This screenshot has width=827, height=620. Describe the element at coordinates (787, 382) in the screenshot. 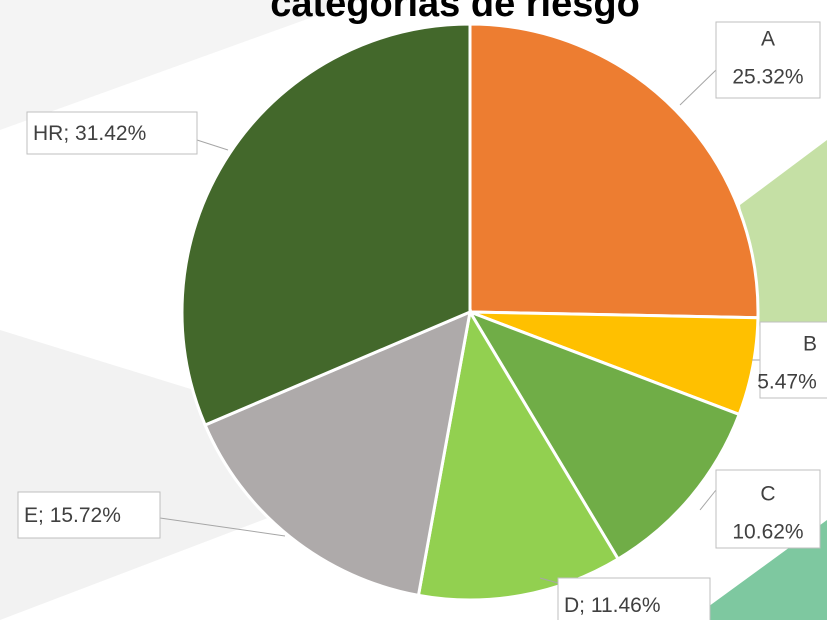

I see `data-label: 5.47%` at that location.